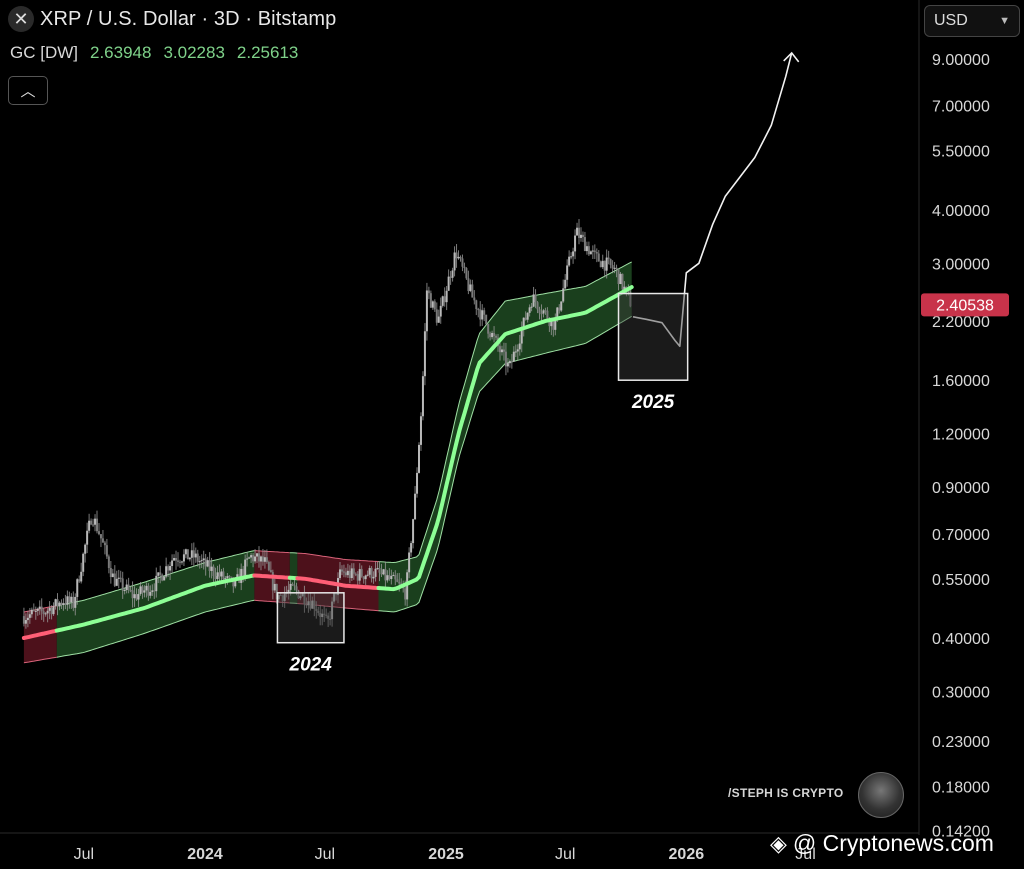 This screenshot has height=869, width=1024. What do you see at coordinates (653, 402) in the screenshot?
I see `annotation-label: 2025` at bounding box center [653, 402].